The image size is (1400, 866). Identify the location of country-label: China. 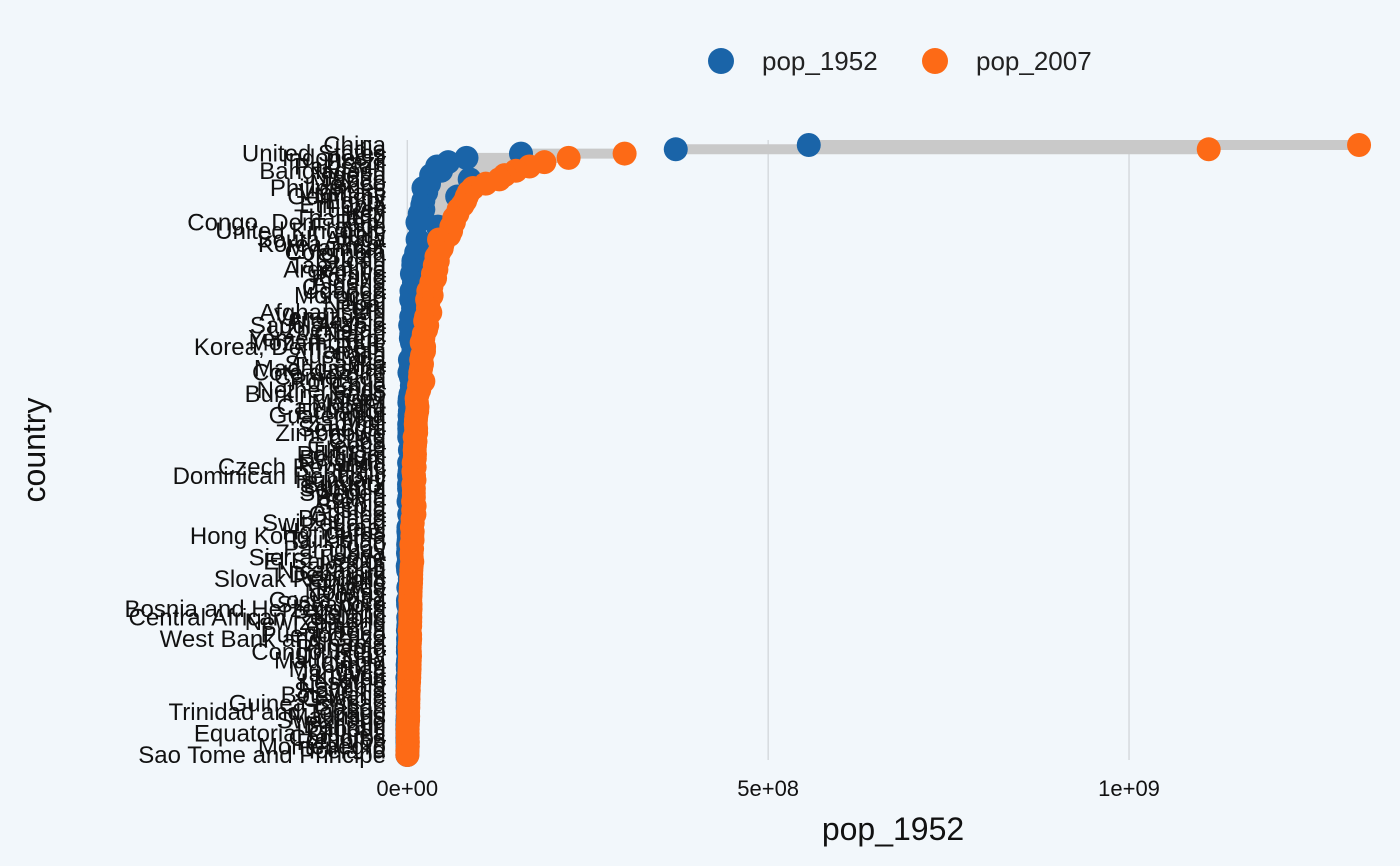
(354, 145).